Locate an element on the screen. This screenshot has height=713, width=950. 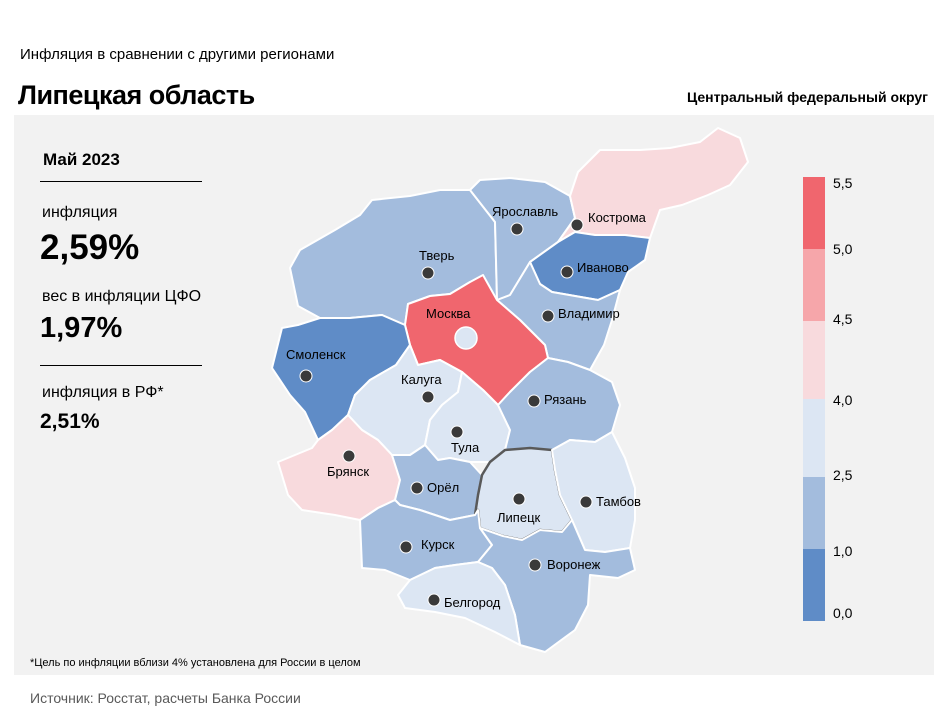
city-dot-tula is located at coordinates (457, 432).